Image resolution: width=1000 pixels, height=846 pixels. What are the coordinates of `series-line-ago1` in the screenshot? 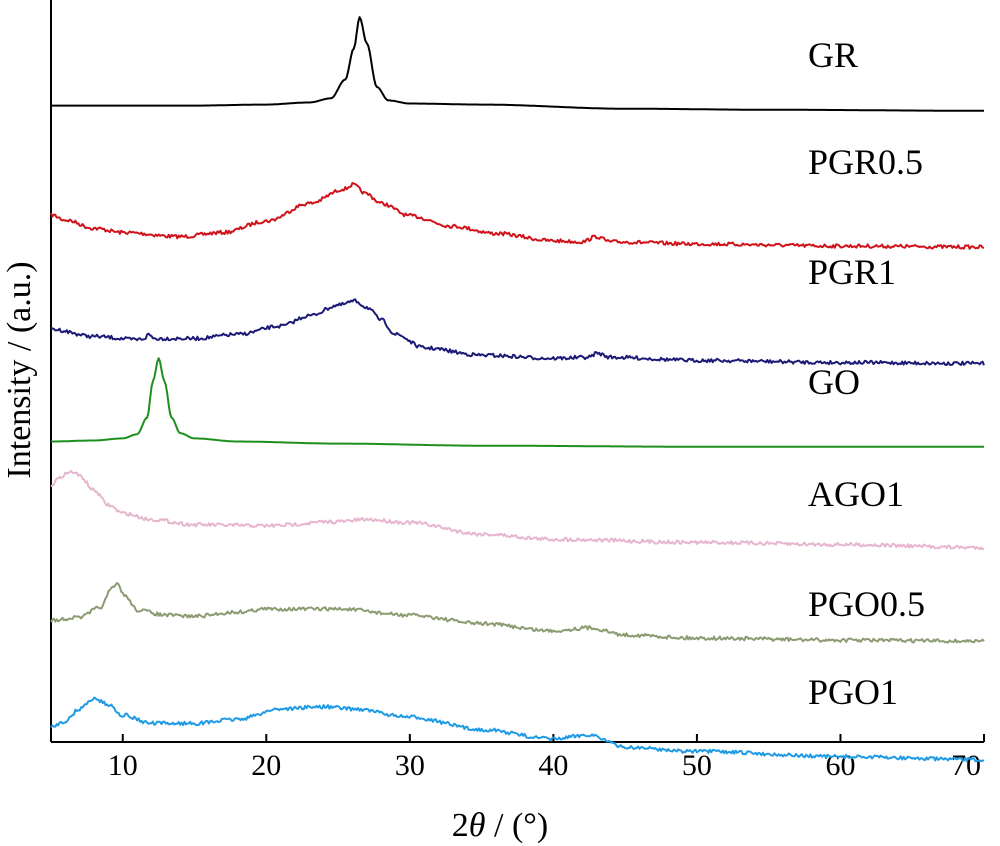 It's located at (517, 510).